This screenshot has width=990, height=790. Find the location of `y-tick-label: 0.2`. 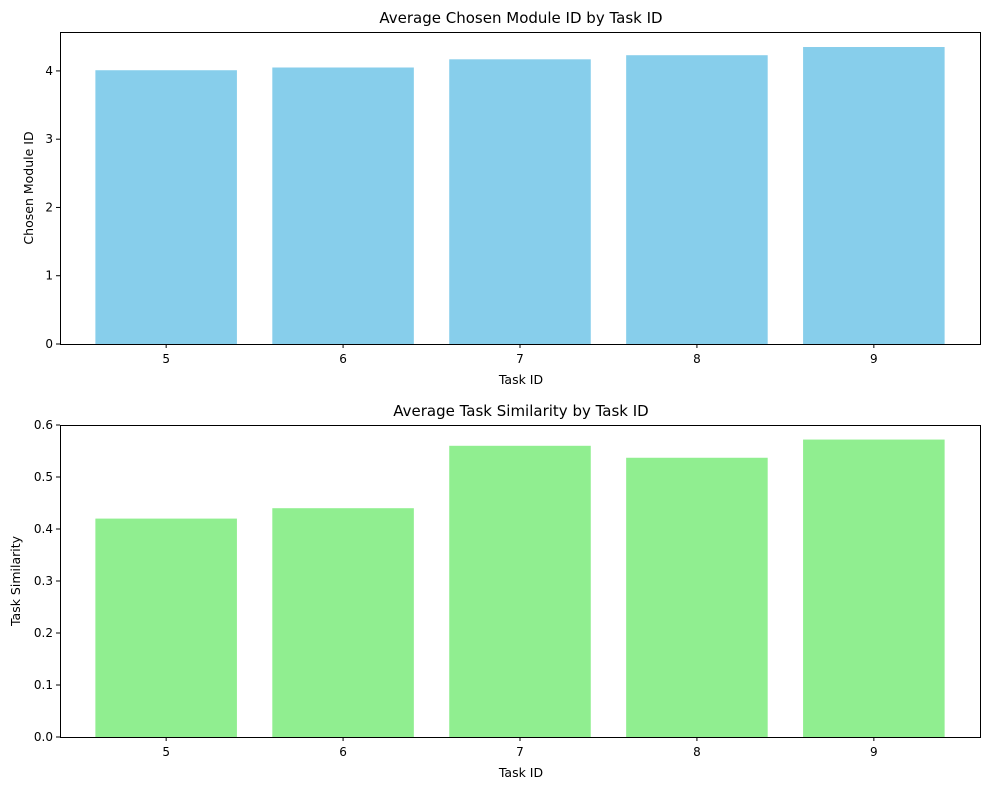

y-tick-label: 0.2 is located at coordinates (43, 633).